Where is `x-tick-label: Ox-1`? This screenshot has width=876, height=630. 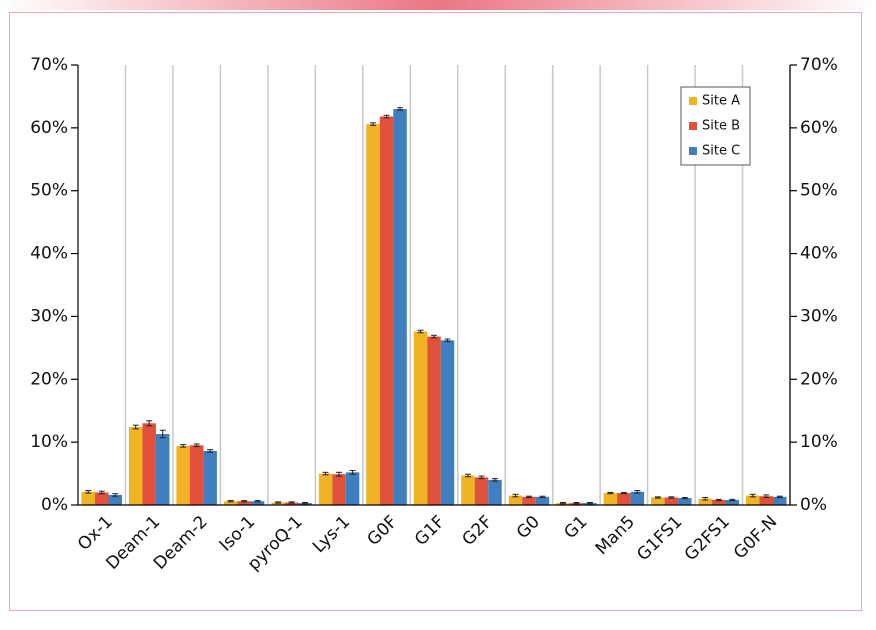
x-tick-label: Ox-1 is located at coordinates (95, 533).